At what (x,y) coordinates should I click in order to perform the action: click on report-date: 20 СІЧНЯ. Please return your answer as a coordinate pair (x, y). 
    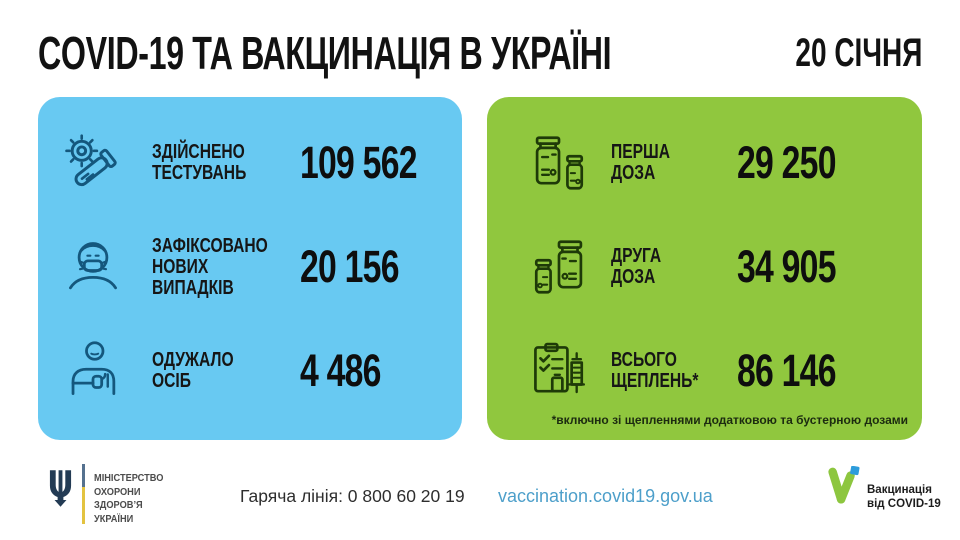
    Looking at the image, I should click on (858, 53).